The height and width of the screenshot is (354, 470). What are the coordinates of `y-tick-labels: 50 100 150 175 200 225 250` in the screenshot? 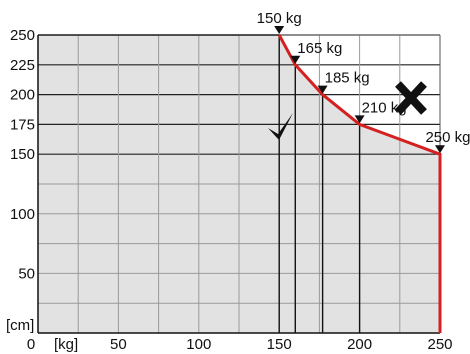 It's located at (22, 154).